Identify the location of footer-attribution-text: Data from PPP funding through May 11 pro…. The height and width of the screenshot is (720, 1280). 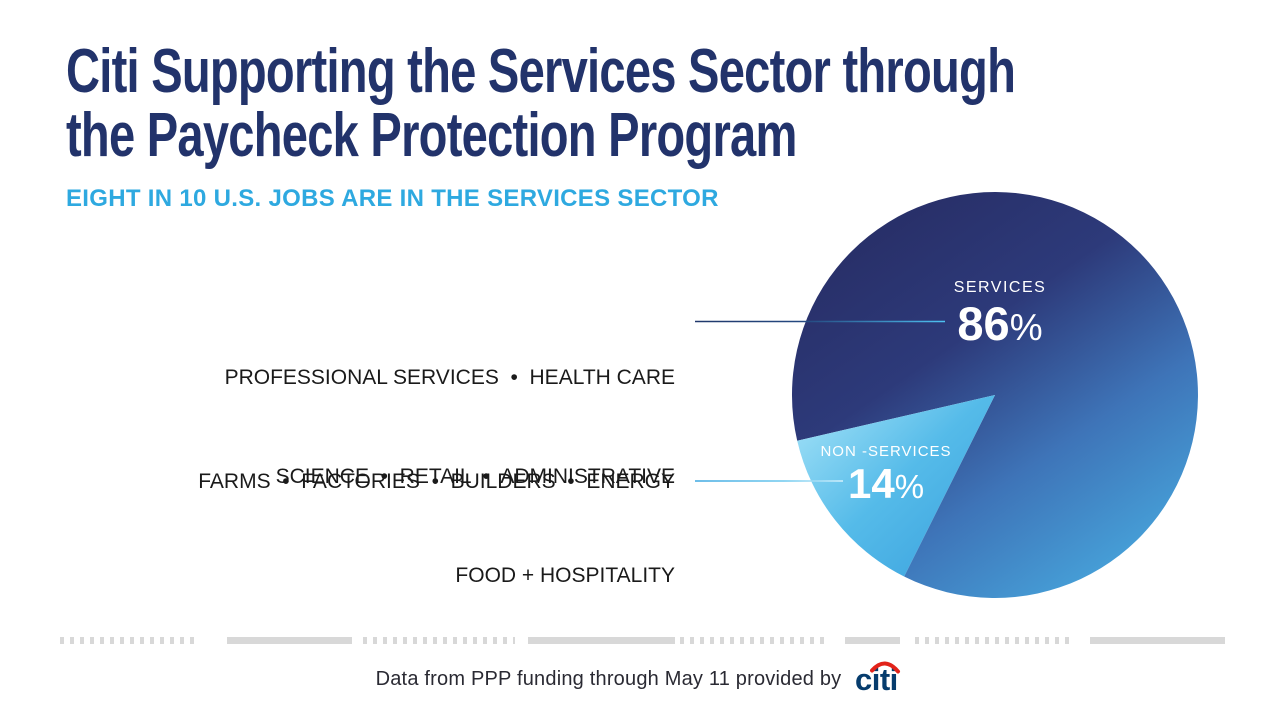
(608, 678).